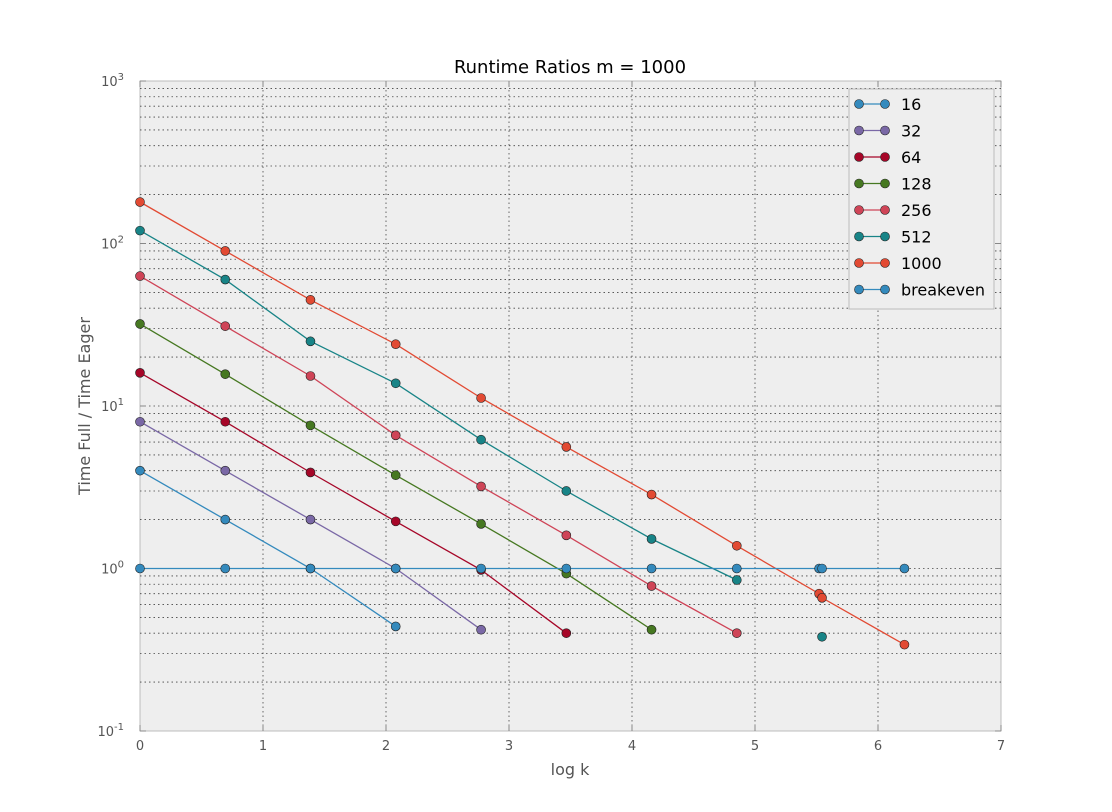  I want to click on x-tick-label: 7, so click(1001, 746).